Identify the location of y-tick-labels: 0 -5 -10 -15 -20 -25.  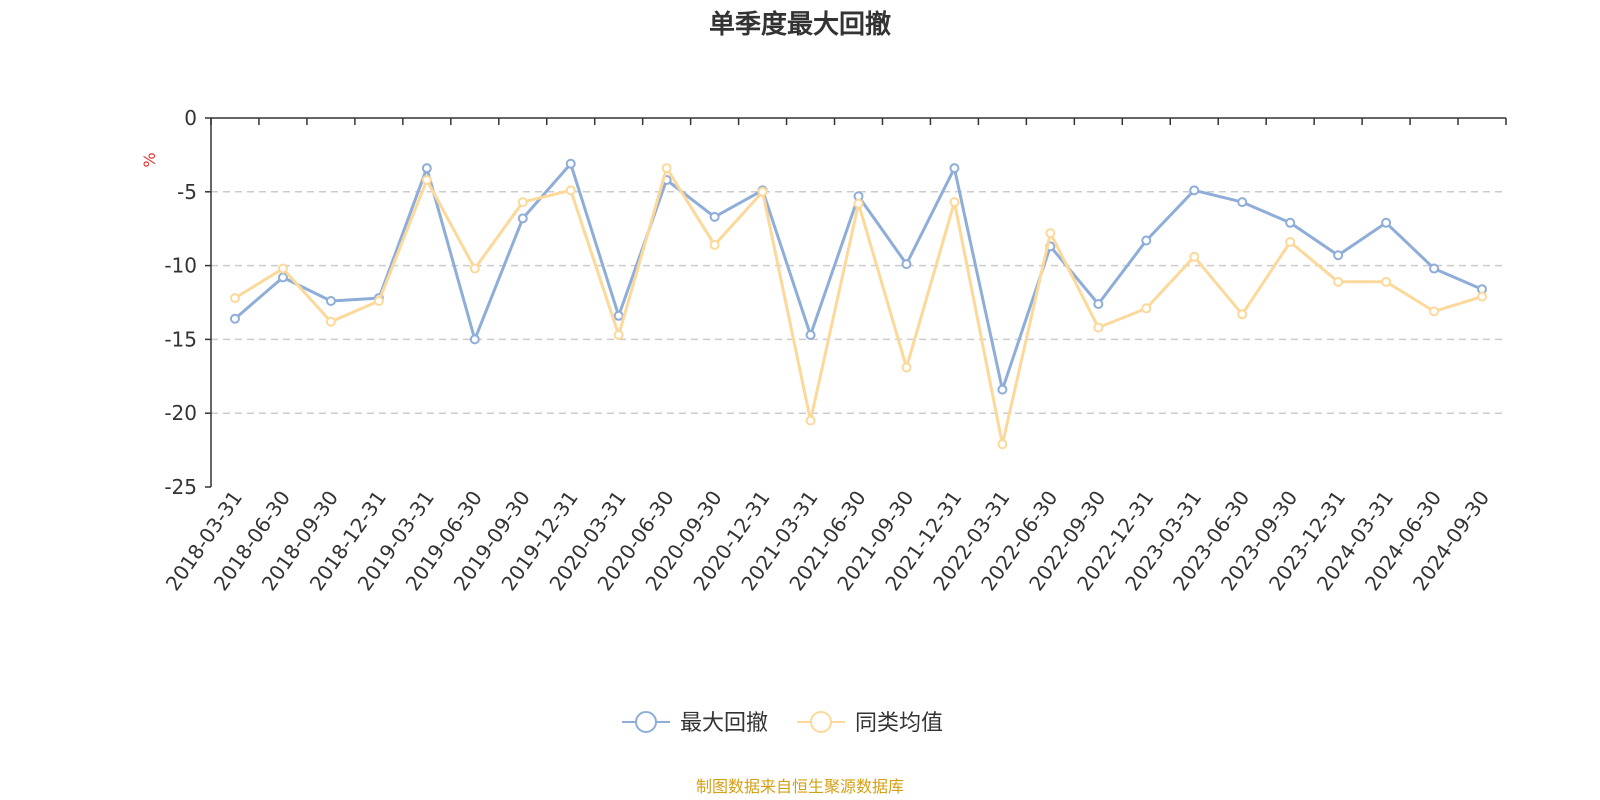
(180, 302).